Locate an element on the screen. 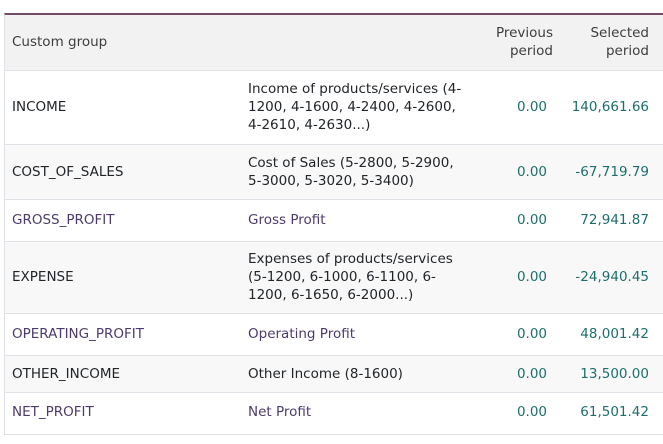 This screenshot has width=663, height=444. column-header-selected-period: Selected period is located at coordinates (605, 43).